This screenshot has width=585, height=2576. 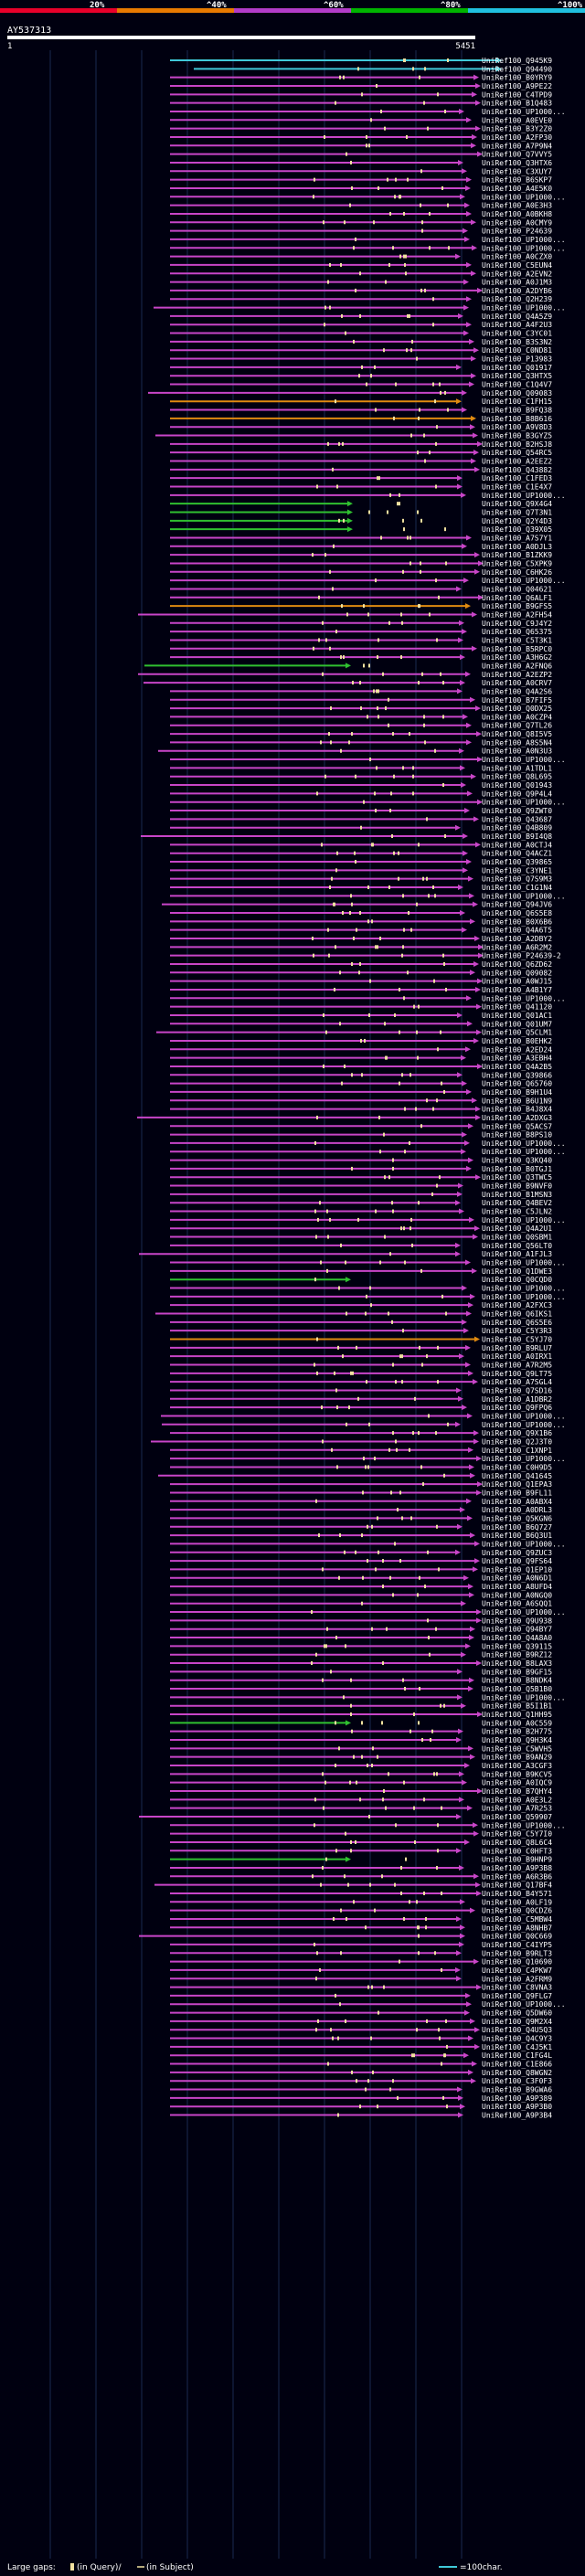 I want to click on hit-label: UniRef100_A9PE22, so click(x=517, y=86).